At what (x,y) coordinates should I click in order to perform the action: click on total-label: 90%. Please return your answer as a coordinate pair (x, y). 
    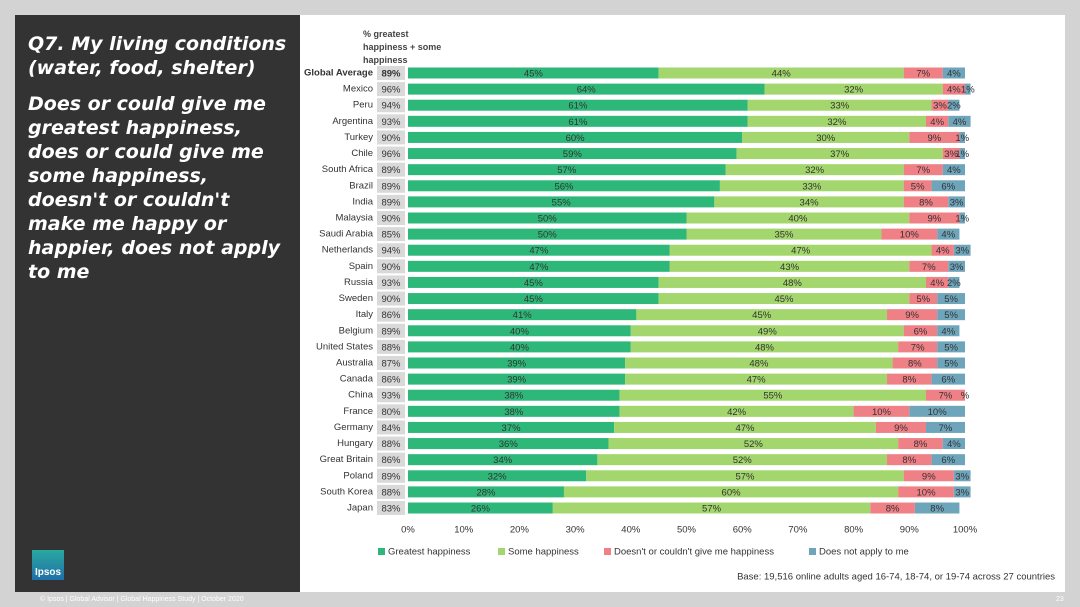
    Looking at the image, I should click on (391, 219).